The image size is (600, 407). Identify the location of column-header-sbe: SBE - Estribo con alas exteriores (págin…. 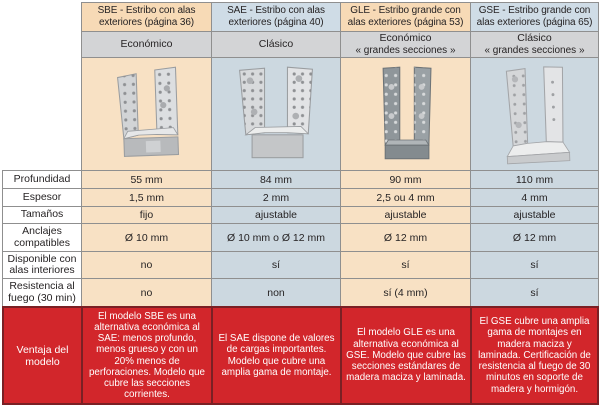
(146, 16).